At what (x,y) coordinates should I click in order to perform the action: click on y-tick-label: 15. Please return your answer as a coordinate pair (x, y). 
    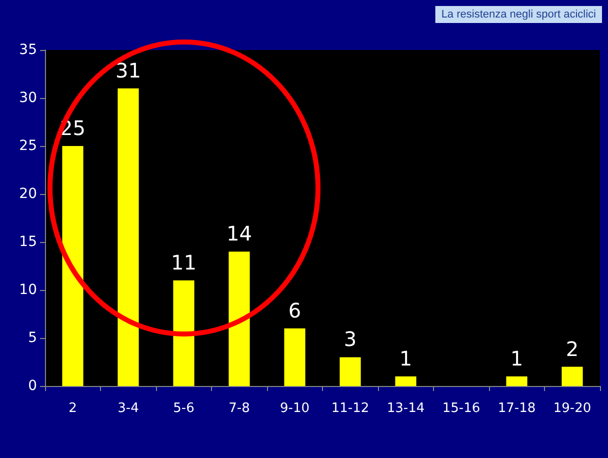
    Looking at the image, I should click on (28, 242).